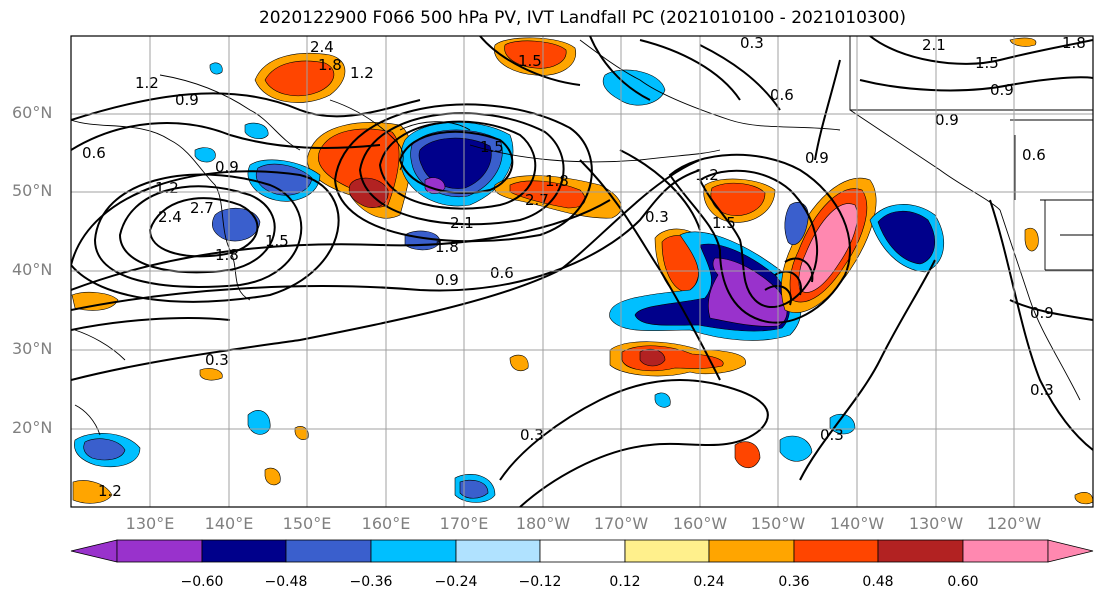 This screenshot has width=1105, height=601. Describe the element at coordinates (857, 523) in the screenshot. I see `lon-label: 140°W` at that location.